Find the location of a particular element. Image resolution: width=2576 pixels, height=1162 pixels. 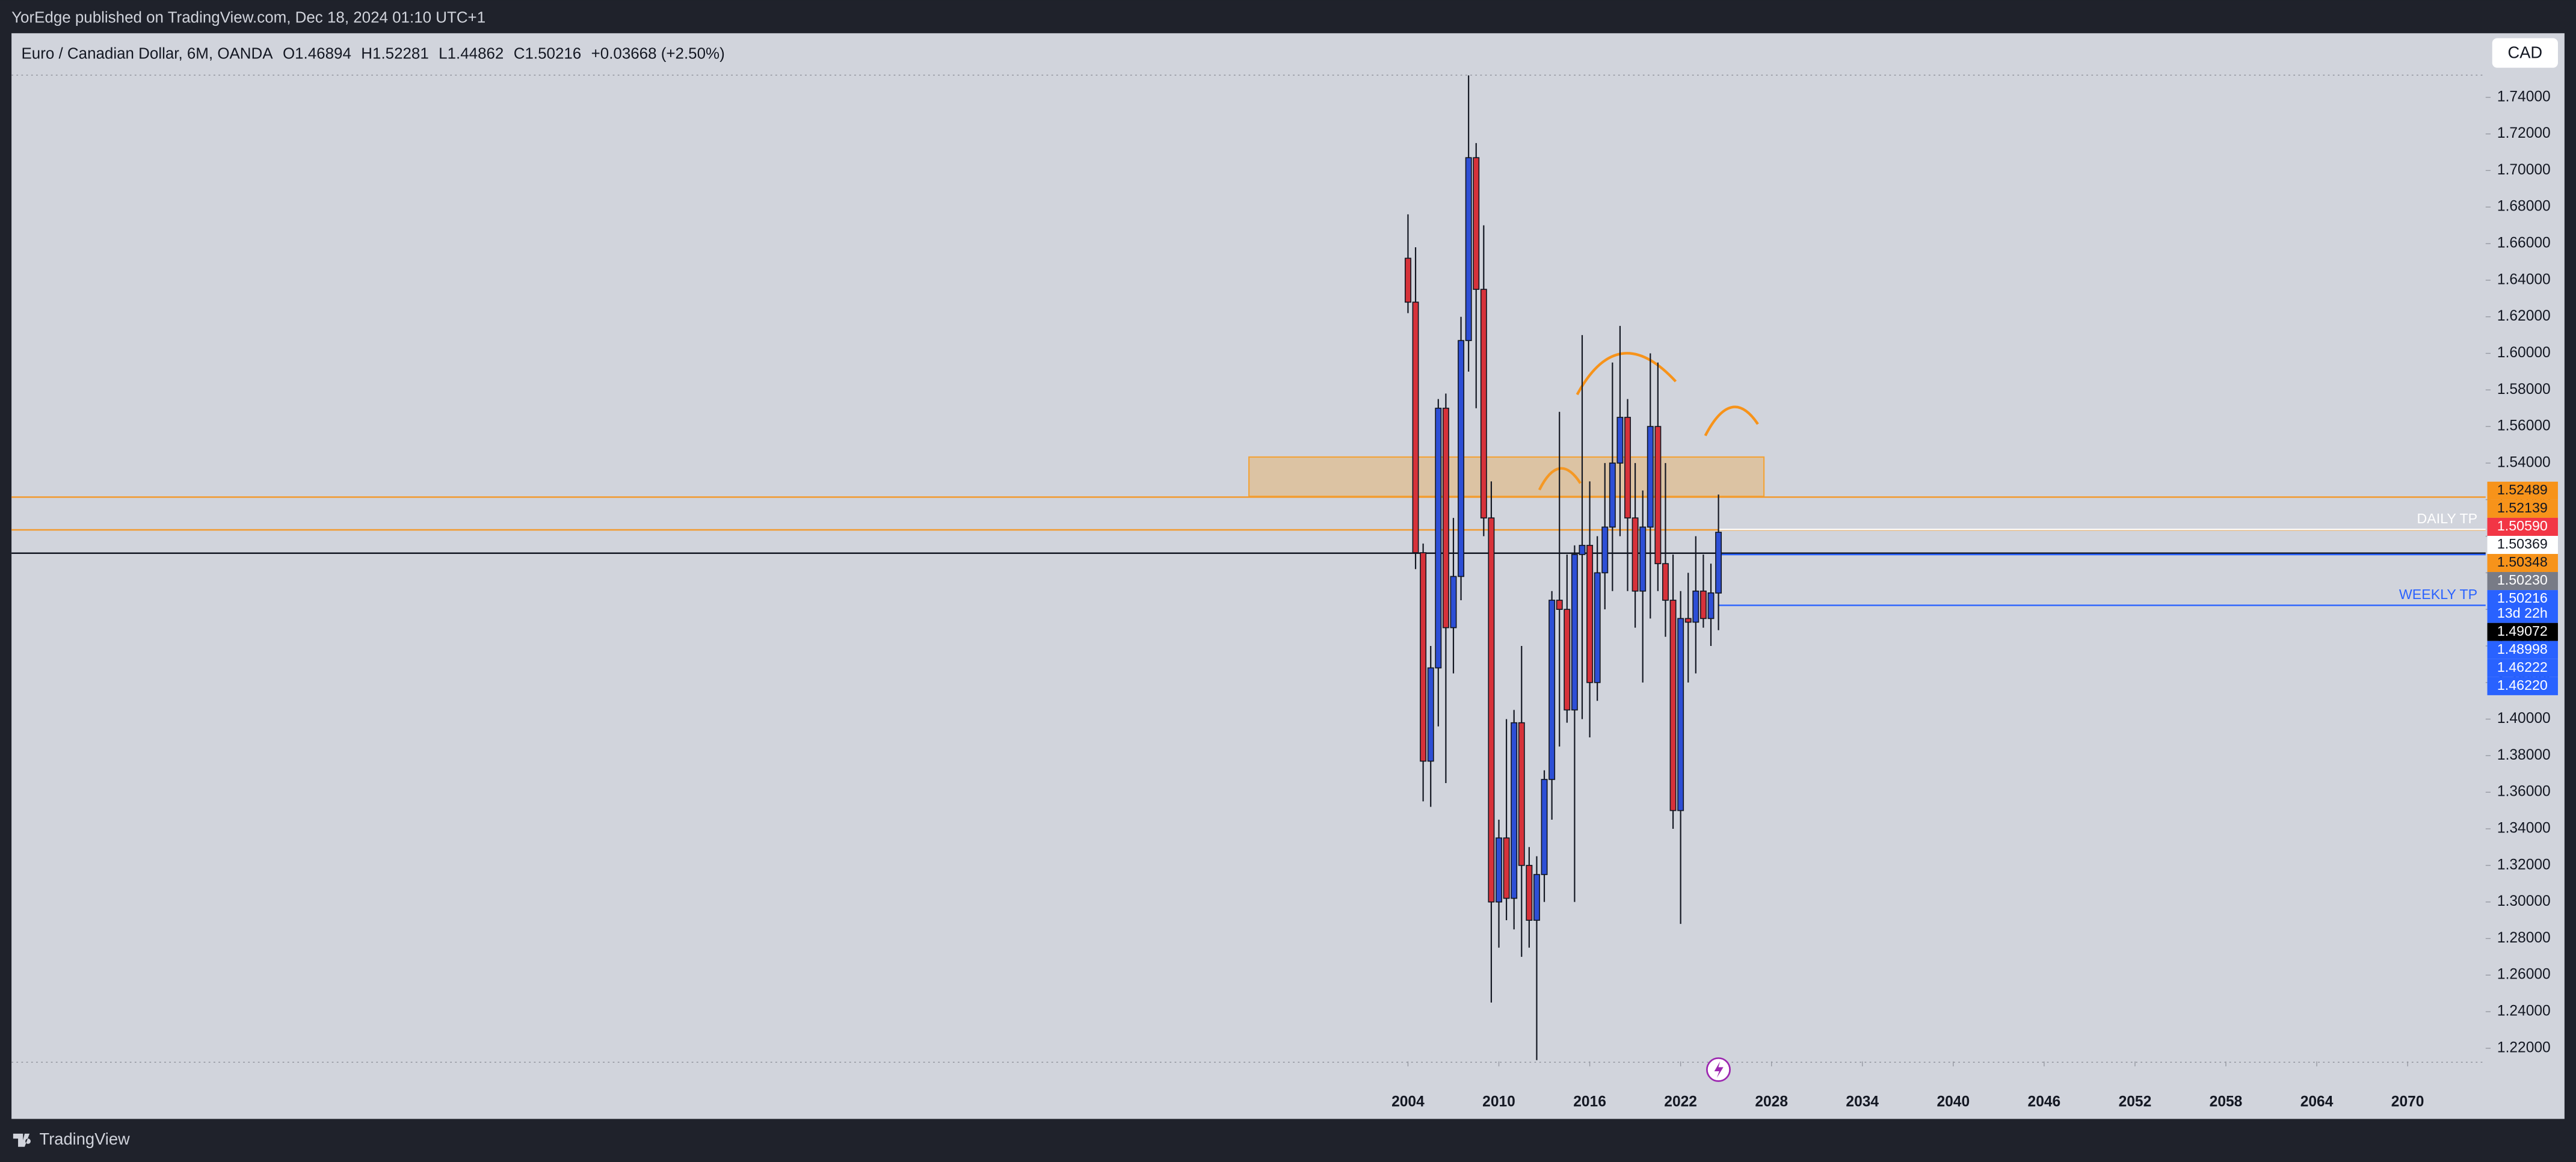

level-name: DAILY TP is located at coordinates (2447, 518).